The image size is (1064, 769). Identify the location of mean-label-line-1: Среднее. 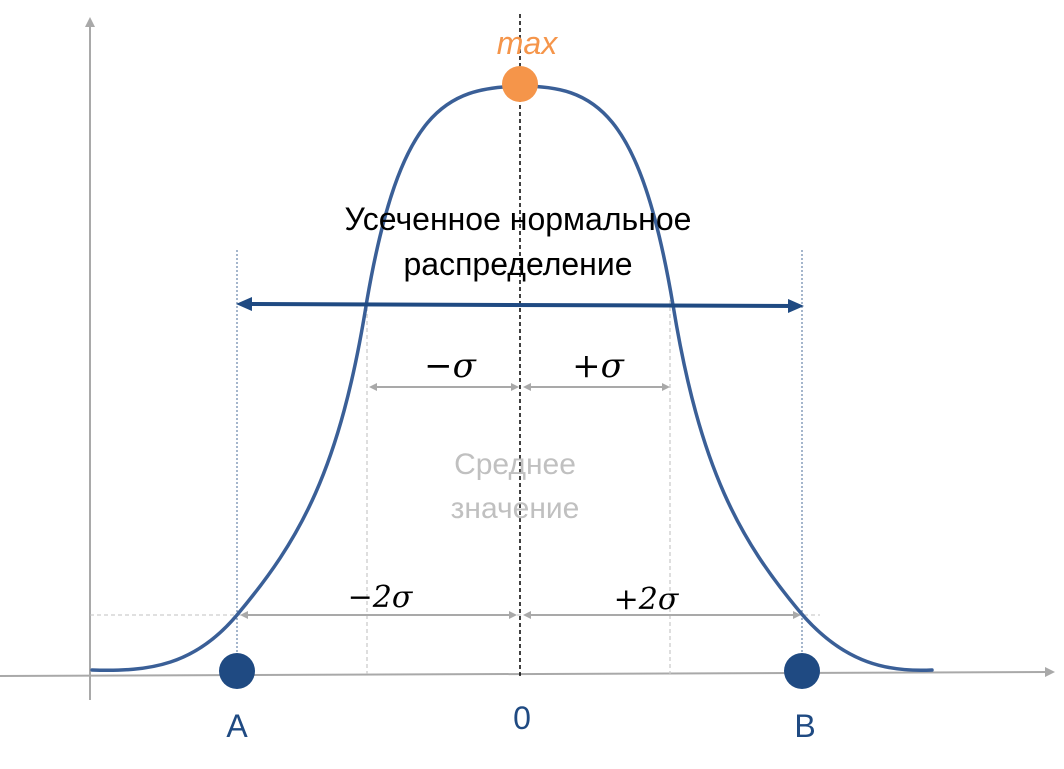
(515, 464).